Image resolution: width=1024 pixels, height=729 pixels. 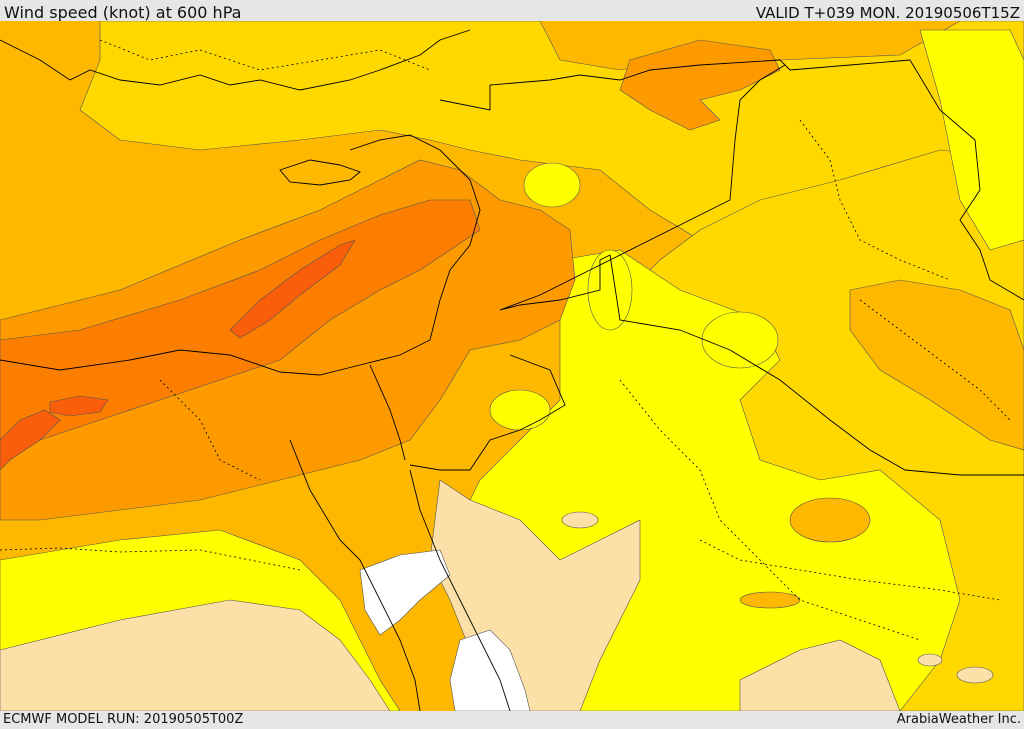 What do you see at coordinates (320, 172) in the screenshot?
I see `coastline-island` at bounding box center [320, 172].